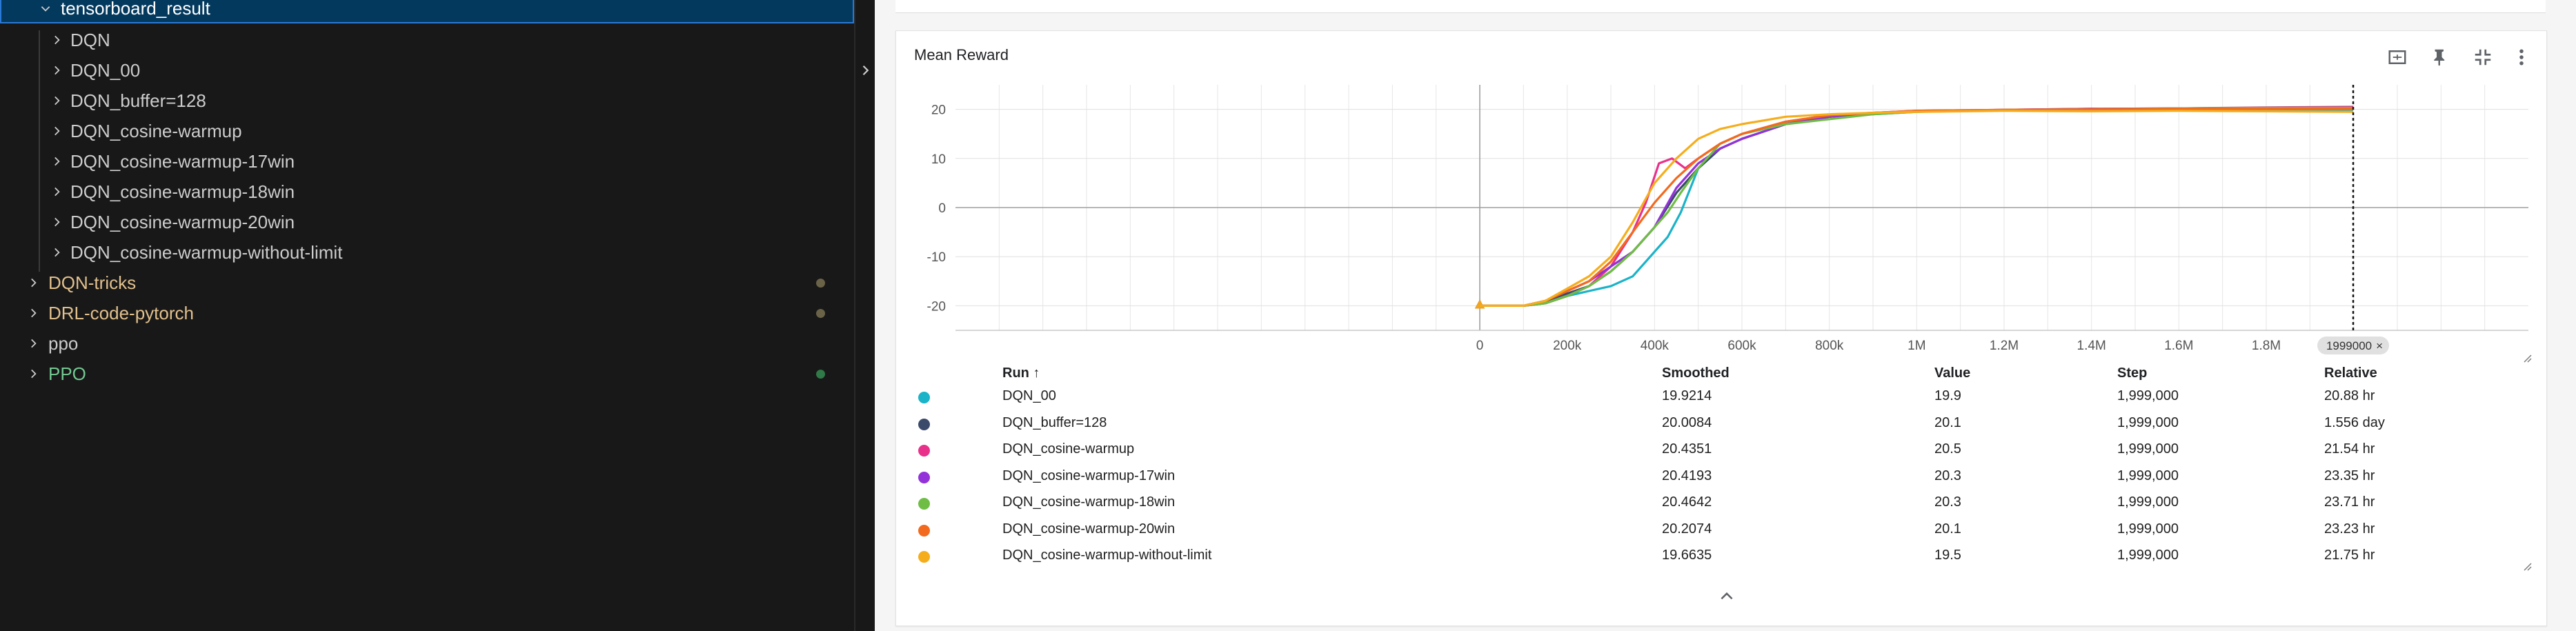 Image resolution: width=2576 pixels, height=631 pixels. Describe the element at coordinates (1687, 422) in the screenshot. I see `cell-smoothed: 20.0084` at that location.